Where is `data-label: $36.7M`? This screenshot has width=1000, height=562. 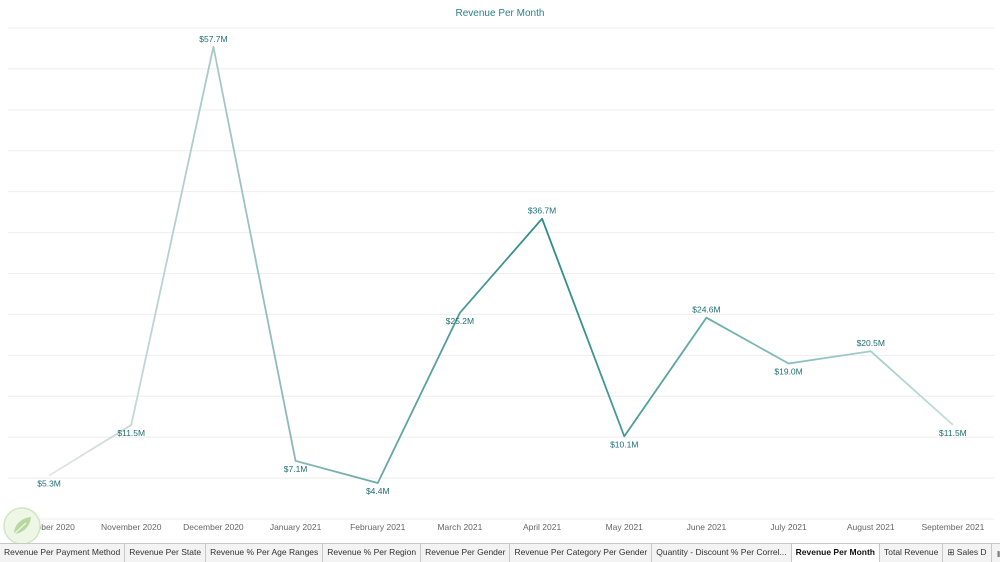 data-label: $36.7M is located at coordinates (542, 211).